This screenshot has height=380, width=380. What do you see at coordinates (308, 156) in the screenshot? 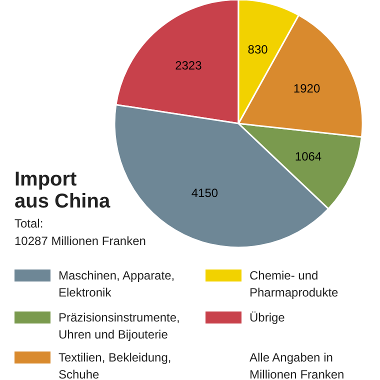
I see `data-label: 1064` at bounding box center [308, 156].